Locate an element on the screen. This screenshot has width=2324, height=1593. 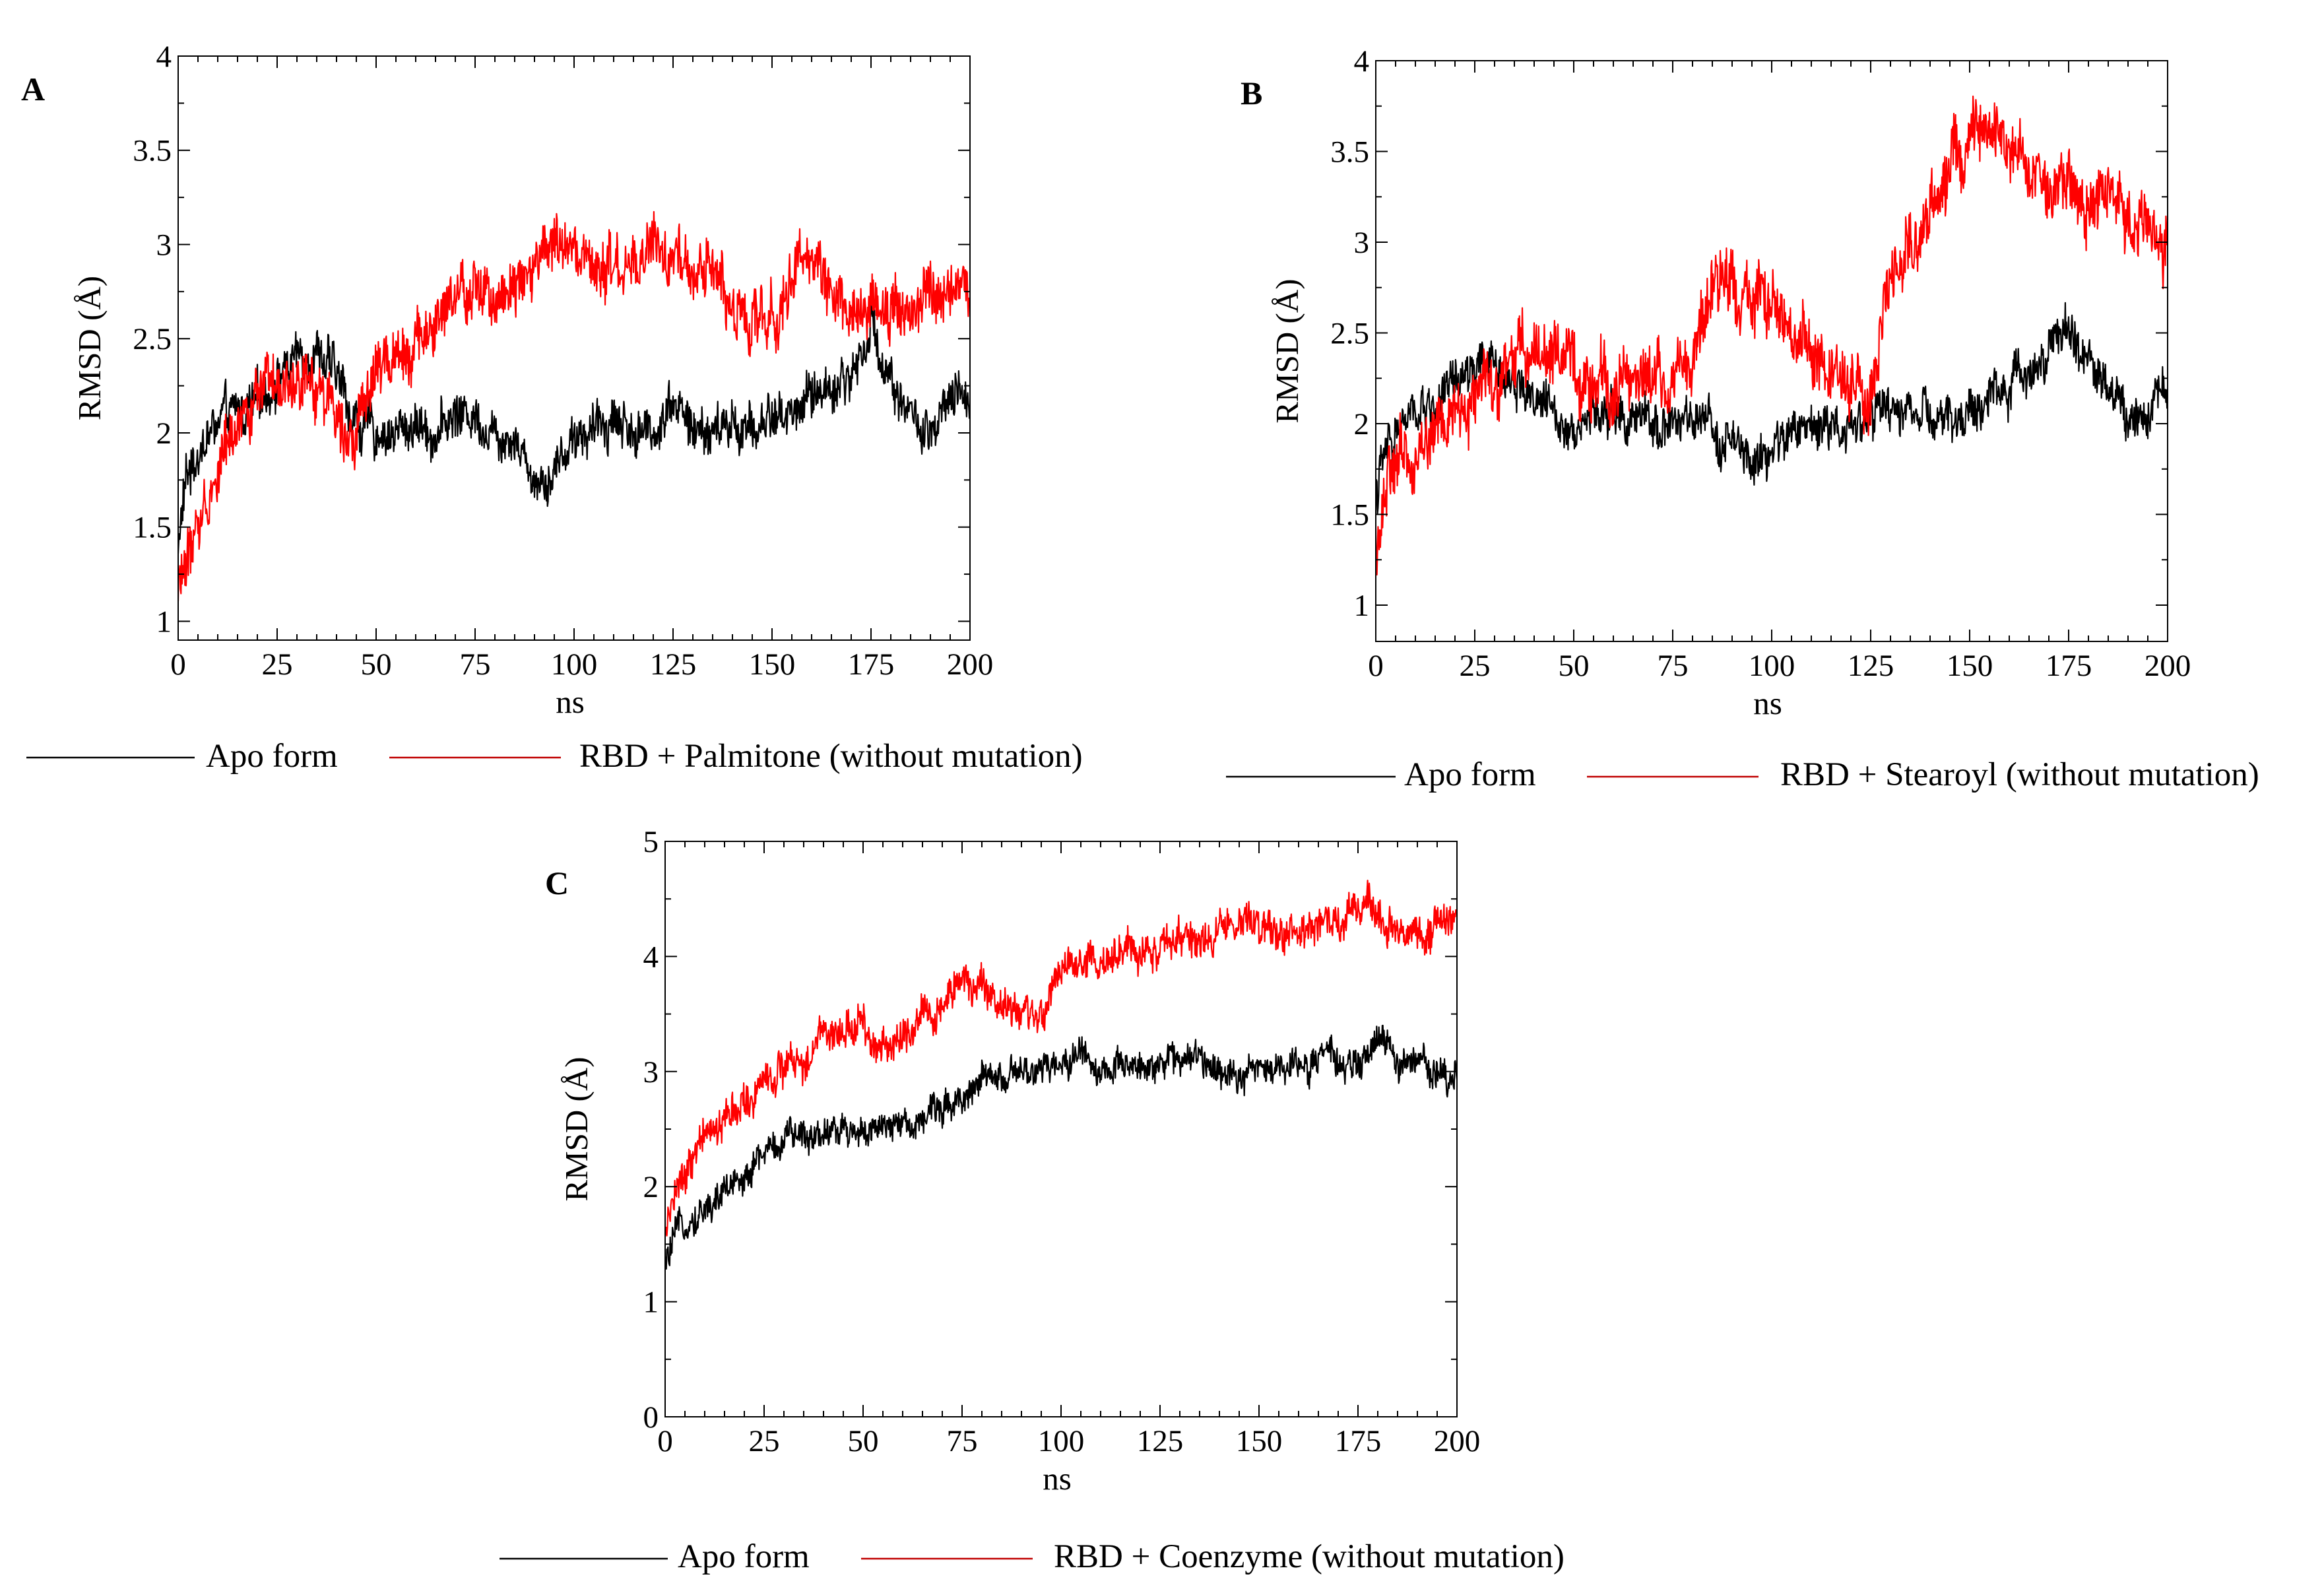
panel-c-x-tick-label: 25 is located at coordinates (764, 1441).